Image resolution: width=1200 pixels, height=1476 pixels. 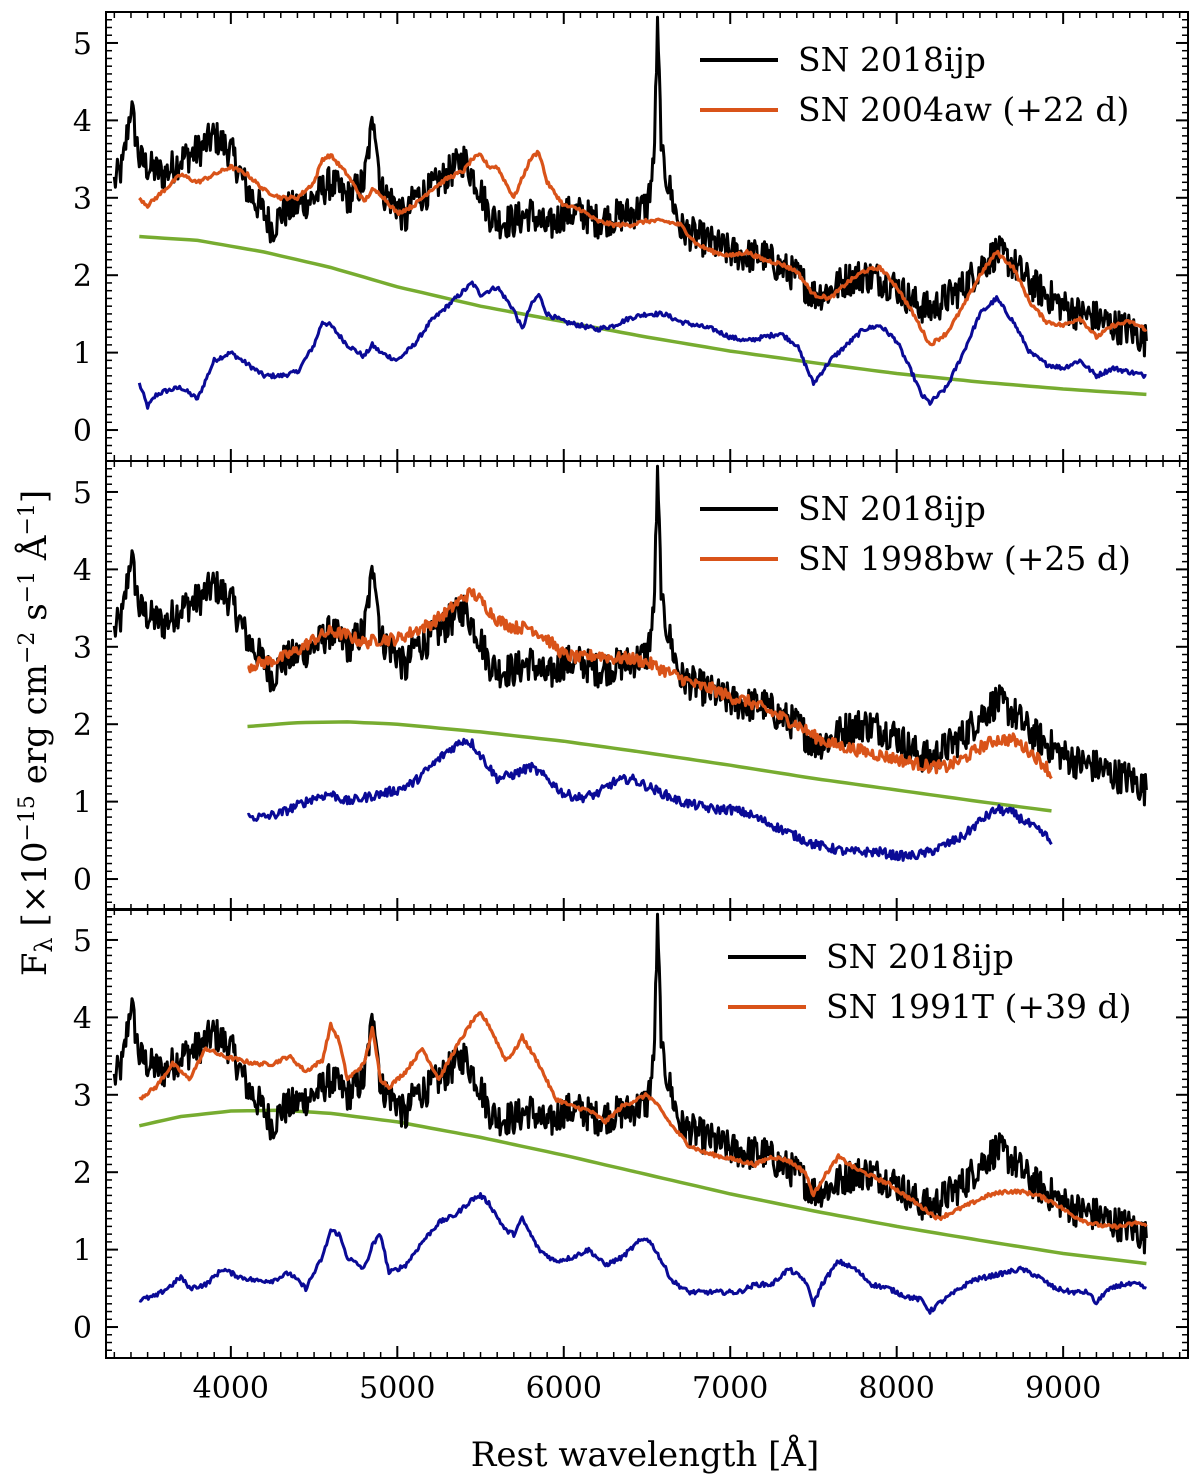 What do you see at coordinates (964, 558) in the screenshot?
I see `legend-label-comparison: SN 1998bw (+25 d)` at bounding box center [964, 558].